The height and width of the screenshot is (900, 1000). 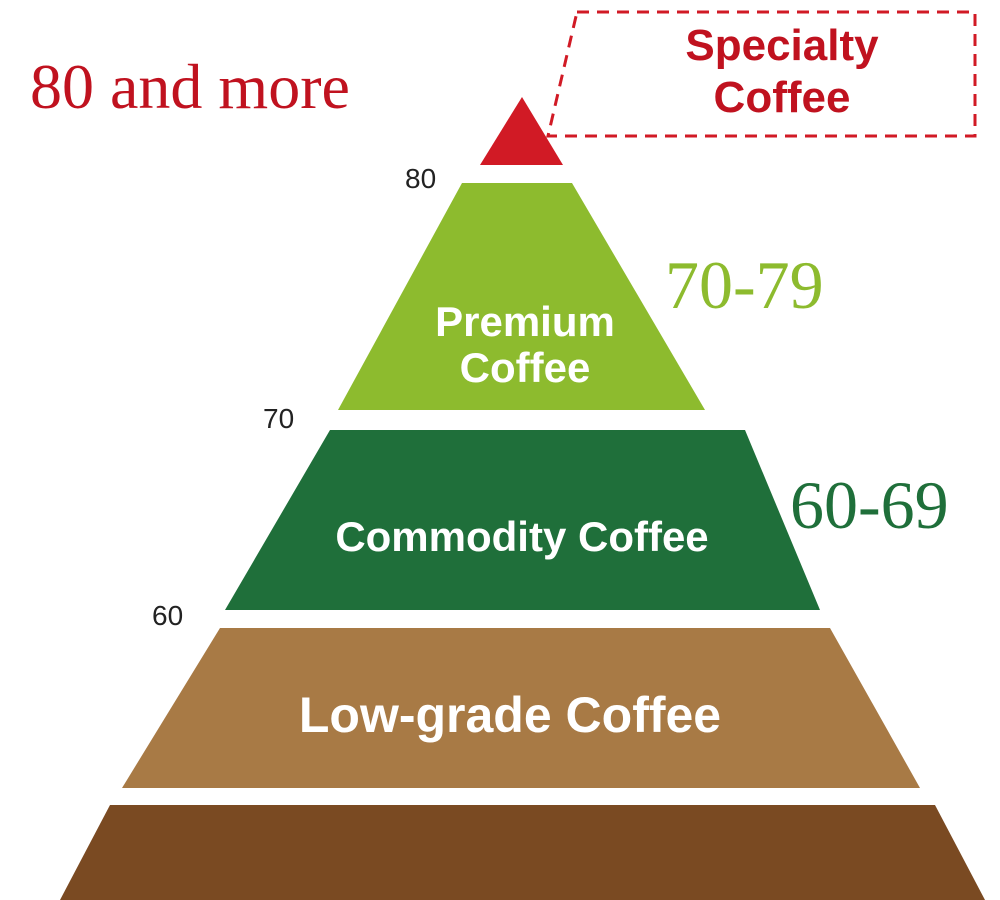 I want to click on callout-line: Coffee, so click(x=782, y=97).